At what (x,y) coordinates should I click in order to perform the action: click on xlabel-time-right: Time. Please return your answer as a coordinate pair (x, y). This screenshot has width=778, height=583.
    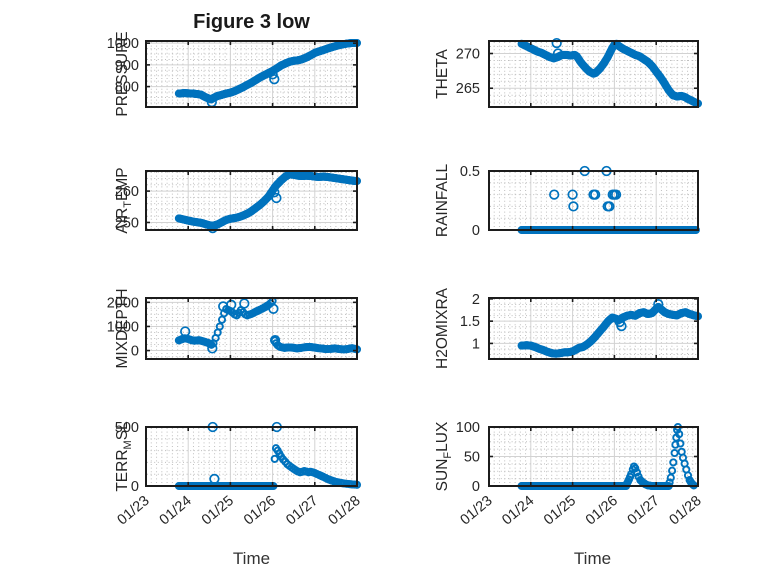
    Looking at the image, I should click on (592, 558).